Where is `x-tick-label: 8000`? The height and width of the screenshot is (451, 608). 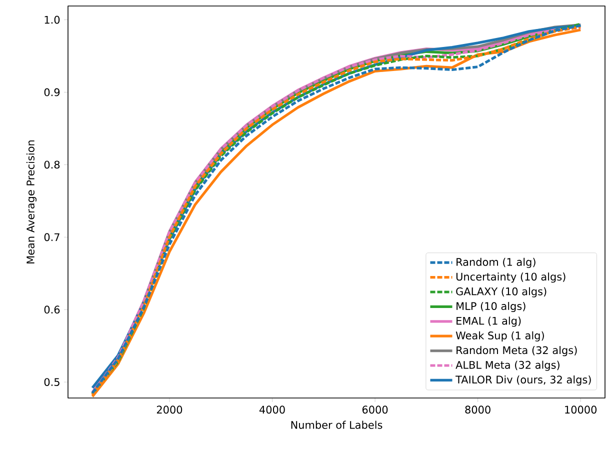
x-tick-label: 8000 is located at coordinates (477, 410).